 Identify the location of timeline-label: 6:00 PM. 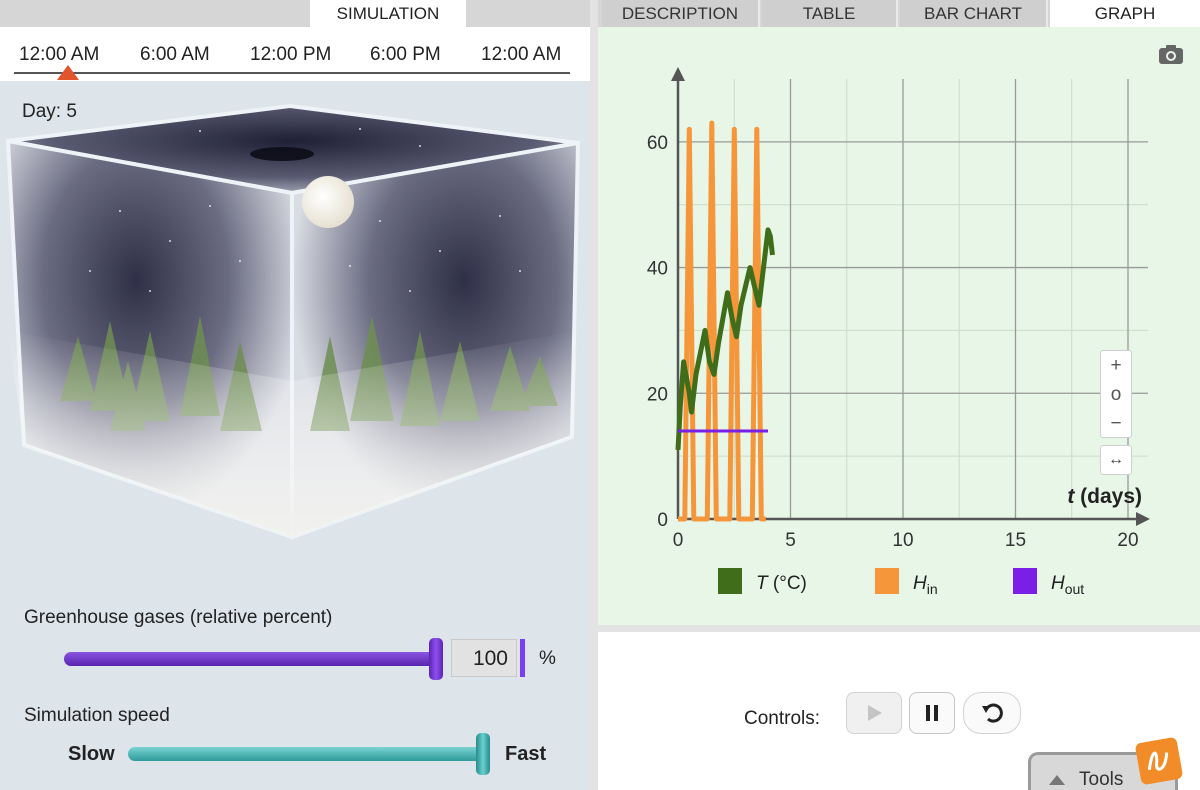
(405, 54).